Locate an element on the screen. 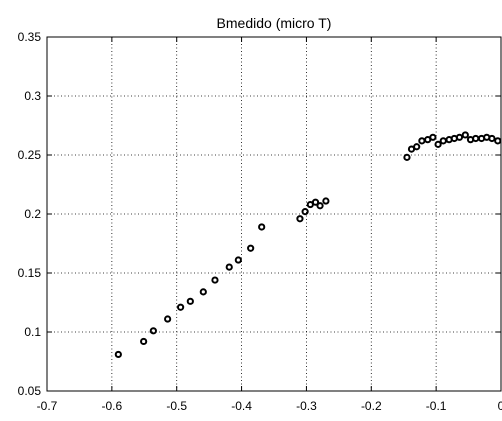 The image size is (502, 421). y-tick-label: 0.3 is located at coordinates (32, 96).